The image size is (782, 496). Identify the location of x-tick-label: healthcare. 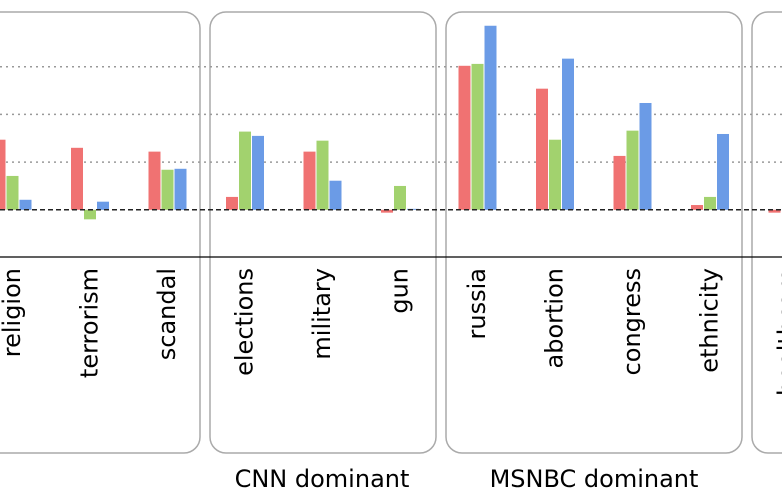
(777, 332).